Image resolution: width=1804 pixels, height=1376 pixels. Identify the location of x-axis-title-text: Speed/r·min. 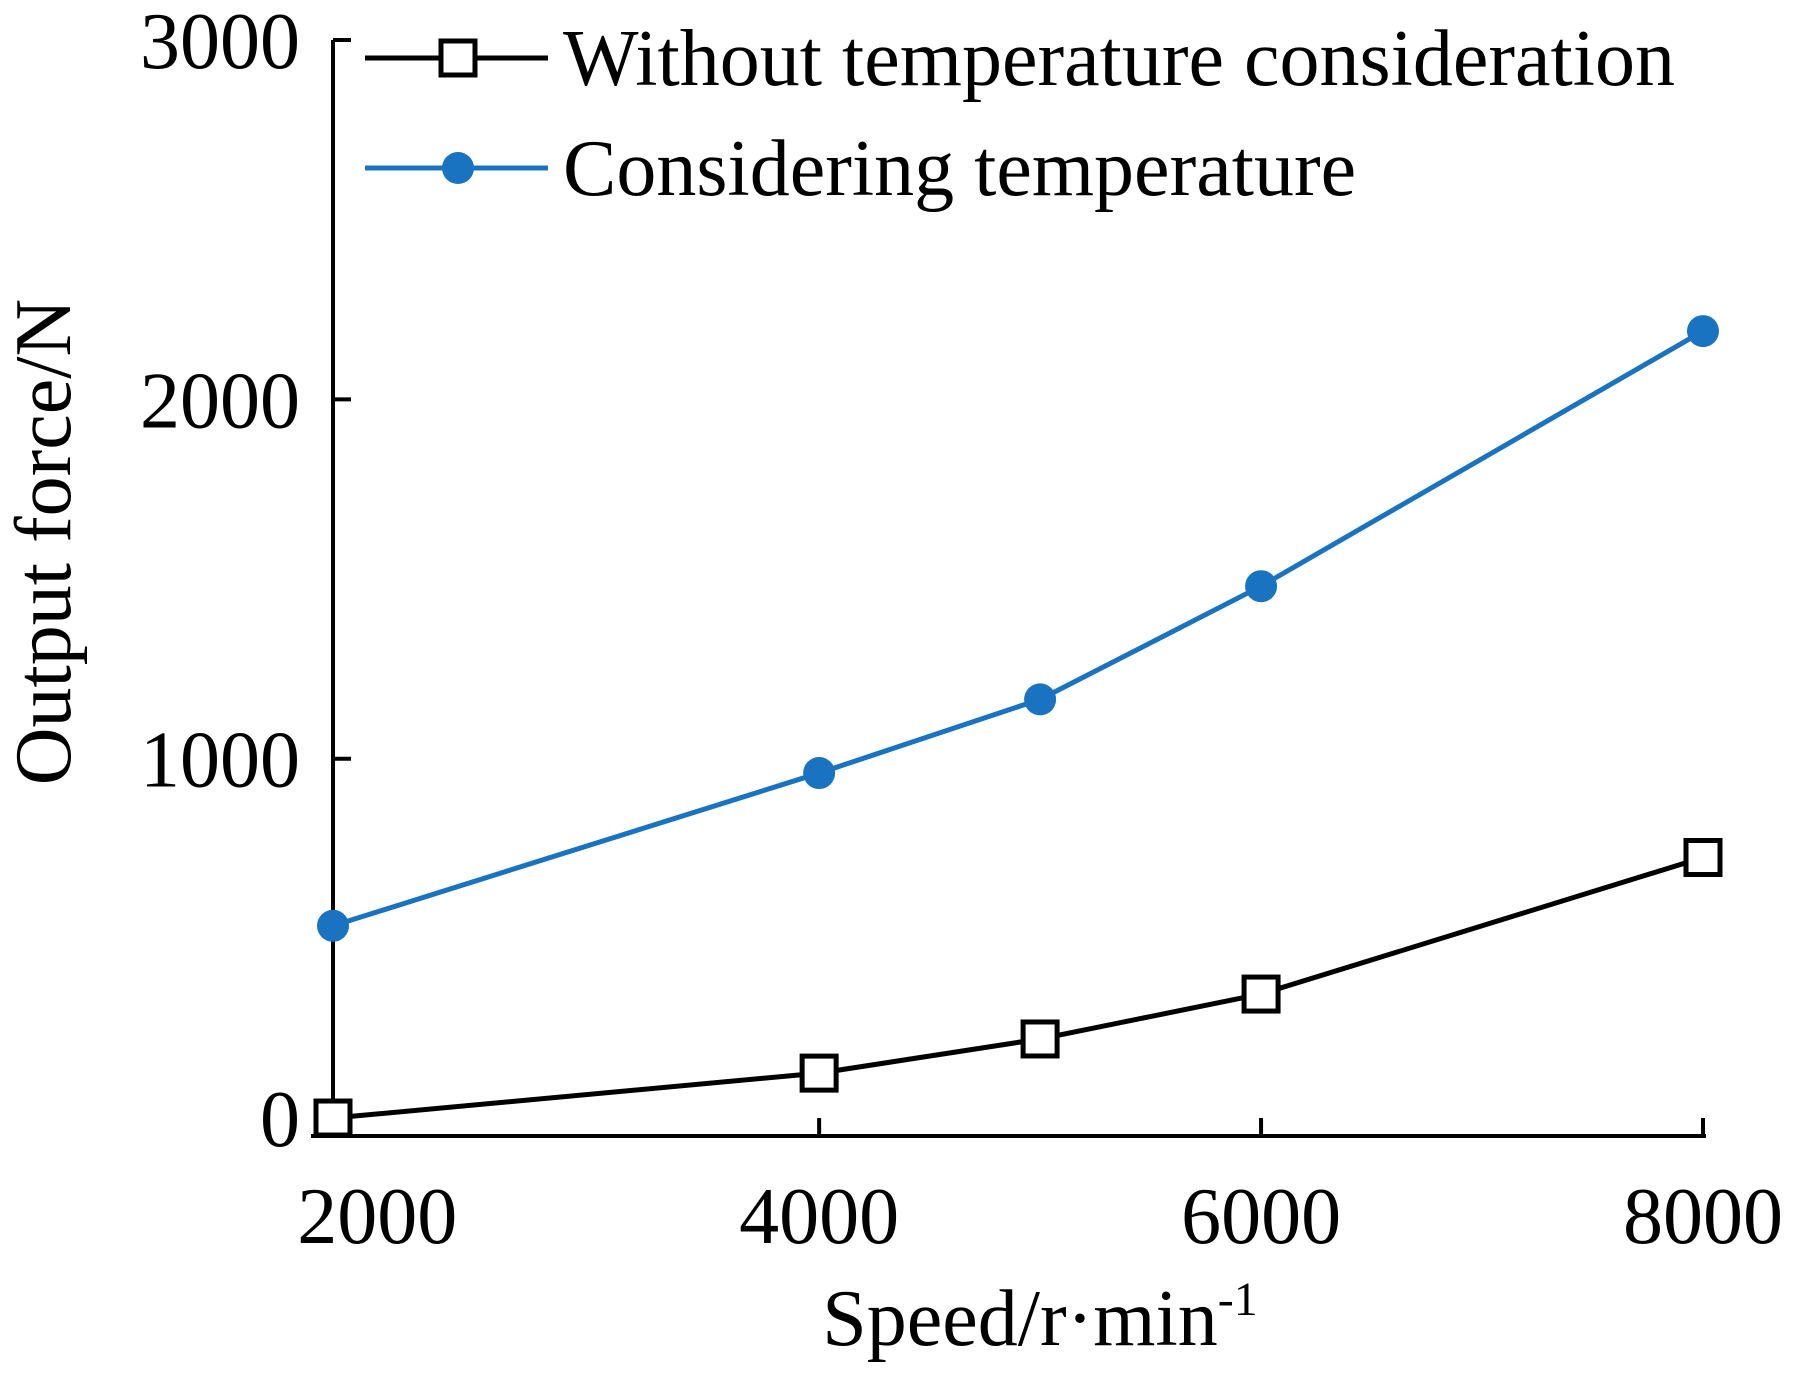
(1019, 1319).